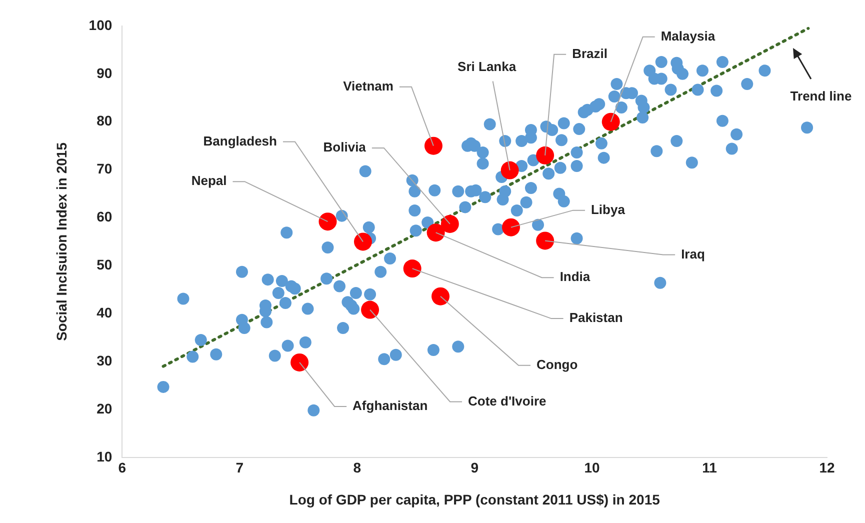  I want to click on x-tick-label: 12, so click(827, 468).